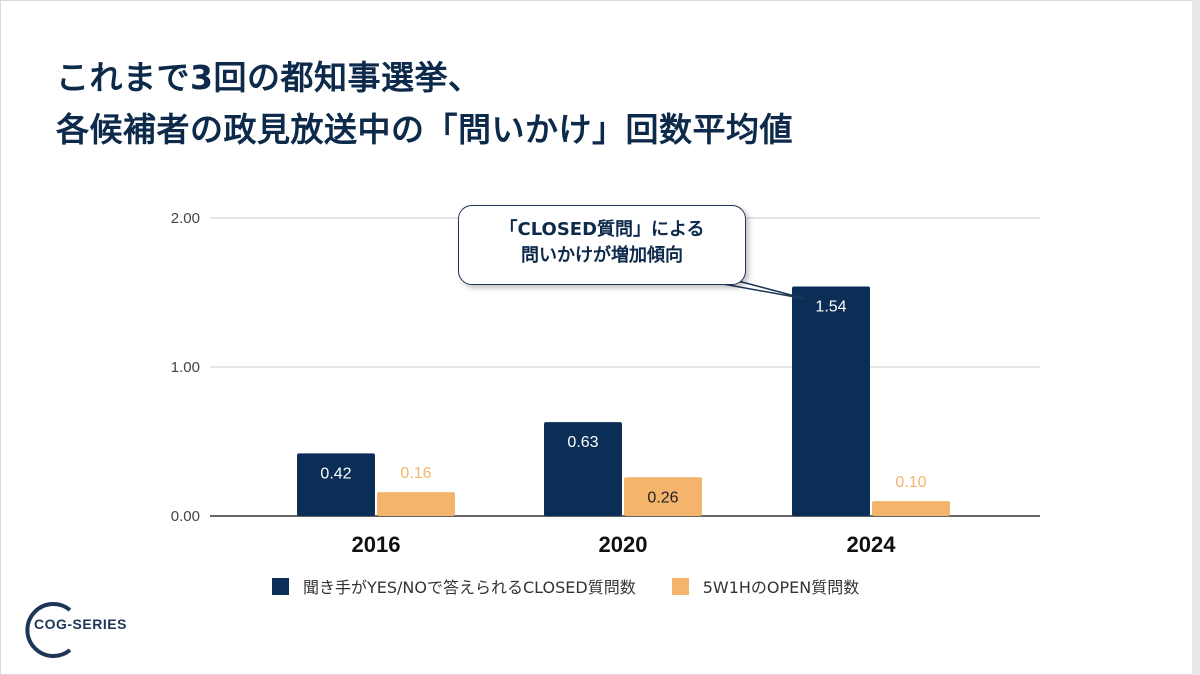 The image size is (1200, 675). Describe the element at coordinates (910, 482) in the screenshot. I see `data-label: 0.10` at that location.